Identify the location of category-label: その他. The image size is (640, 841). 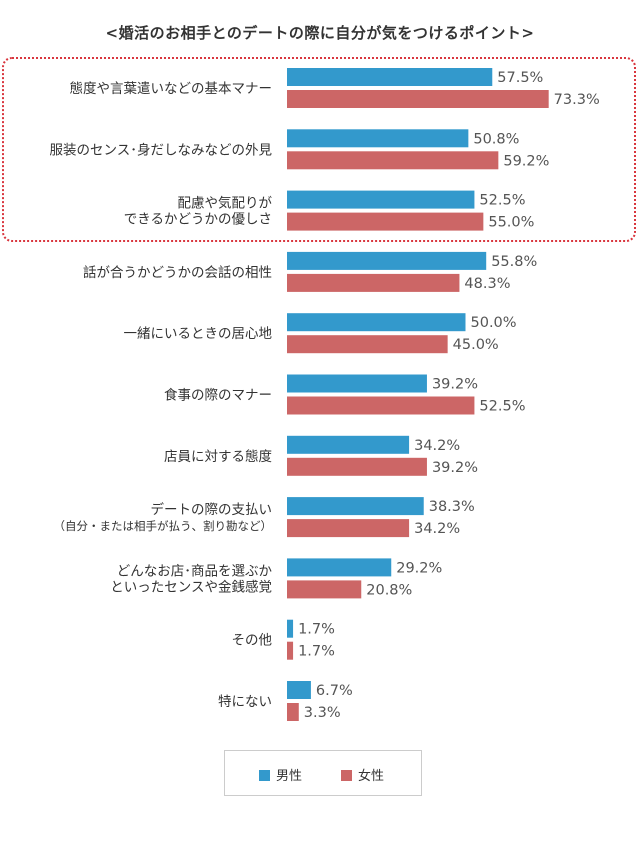
(252, 641).